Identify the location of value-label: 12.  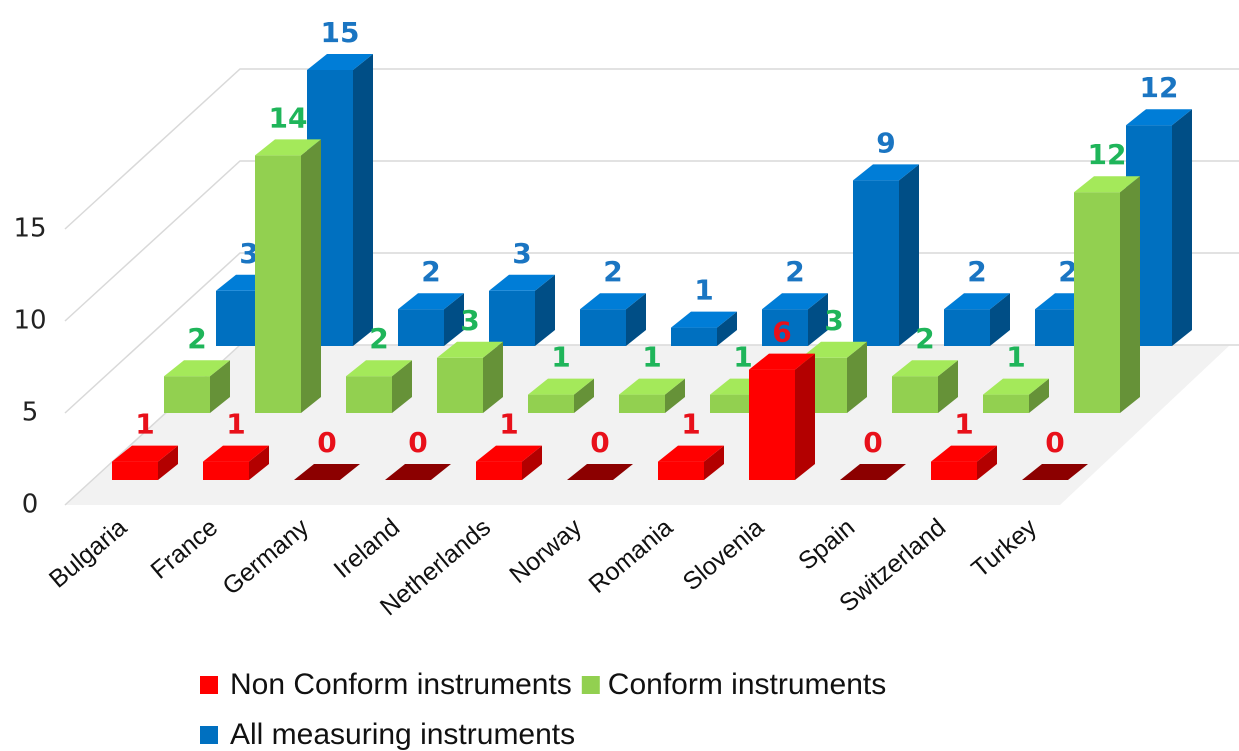
(1107, 154).